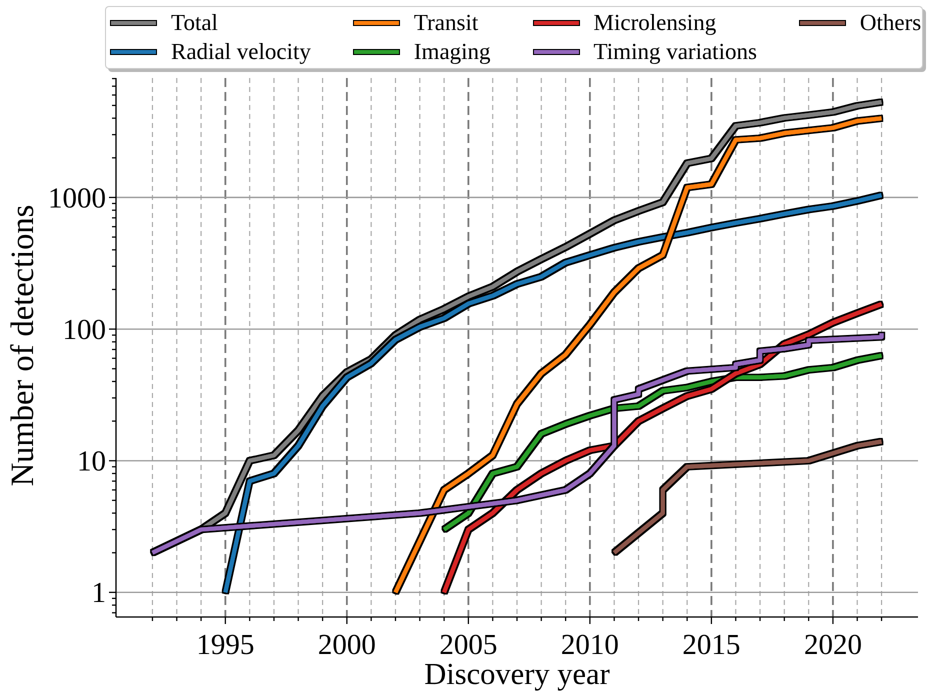  I want to click on y-axis-title: Number of detections, so click(23, 345).